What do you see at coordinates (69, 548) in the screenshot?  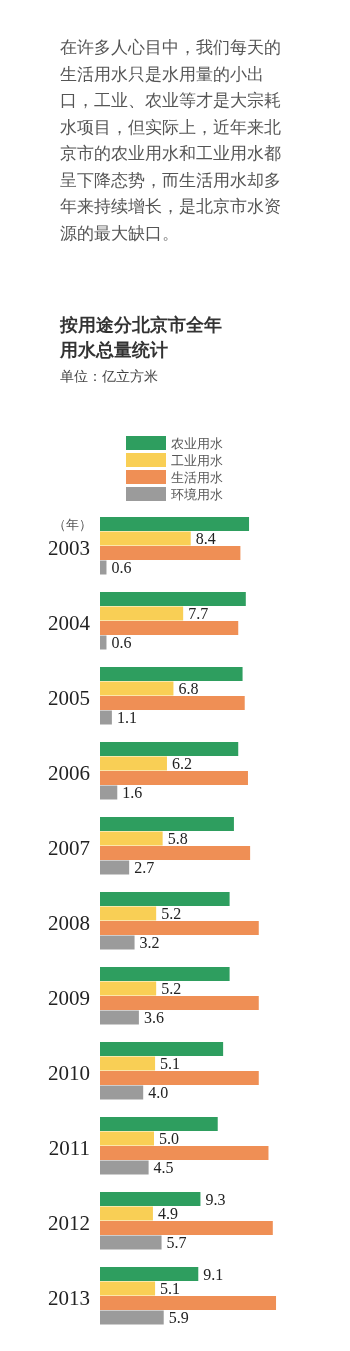 I see `y-tick-label: 2003` at bounding box center [69, 548].